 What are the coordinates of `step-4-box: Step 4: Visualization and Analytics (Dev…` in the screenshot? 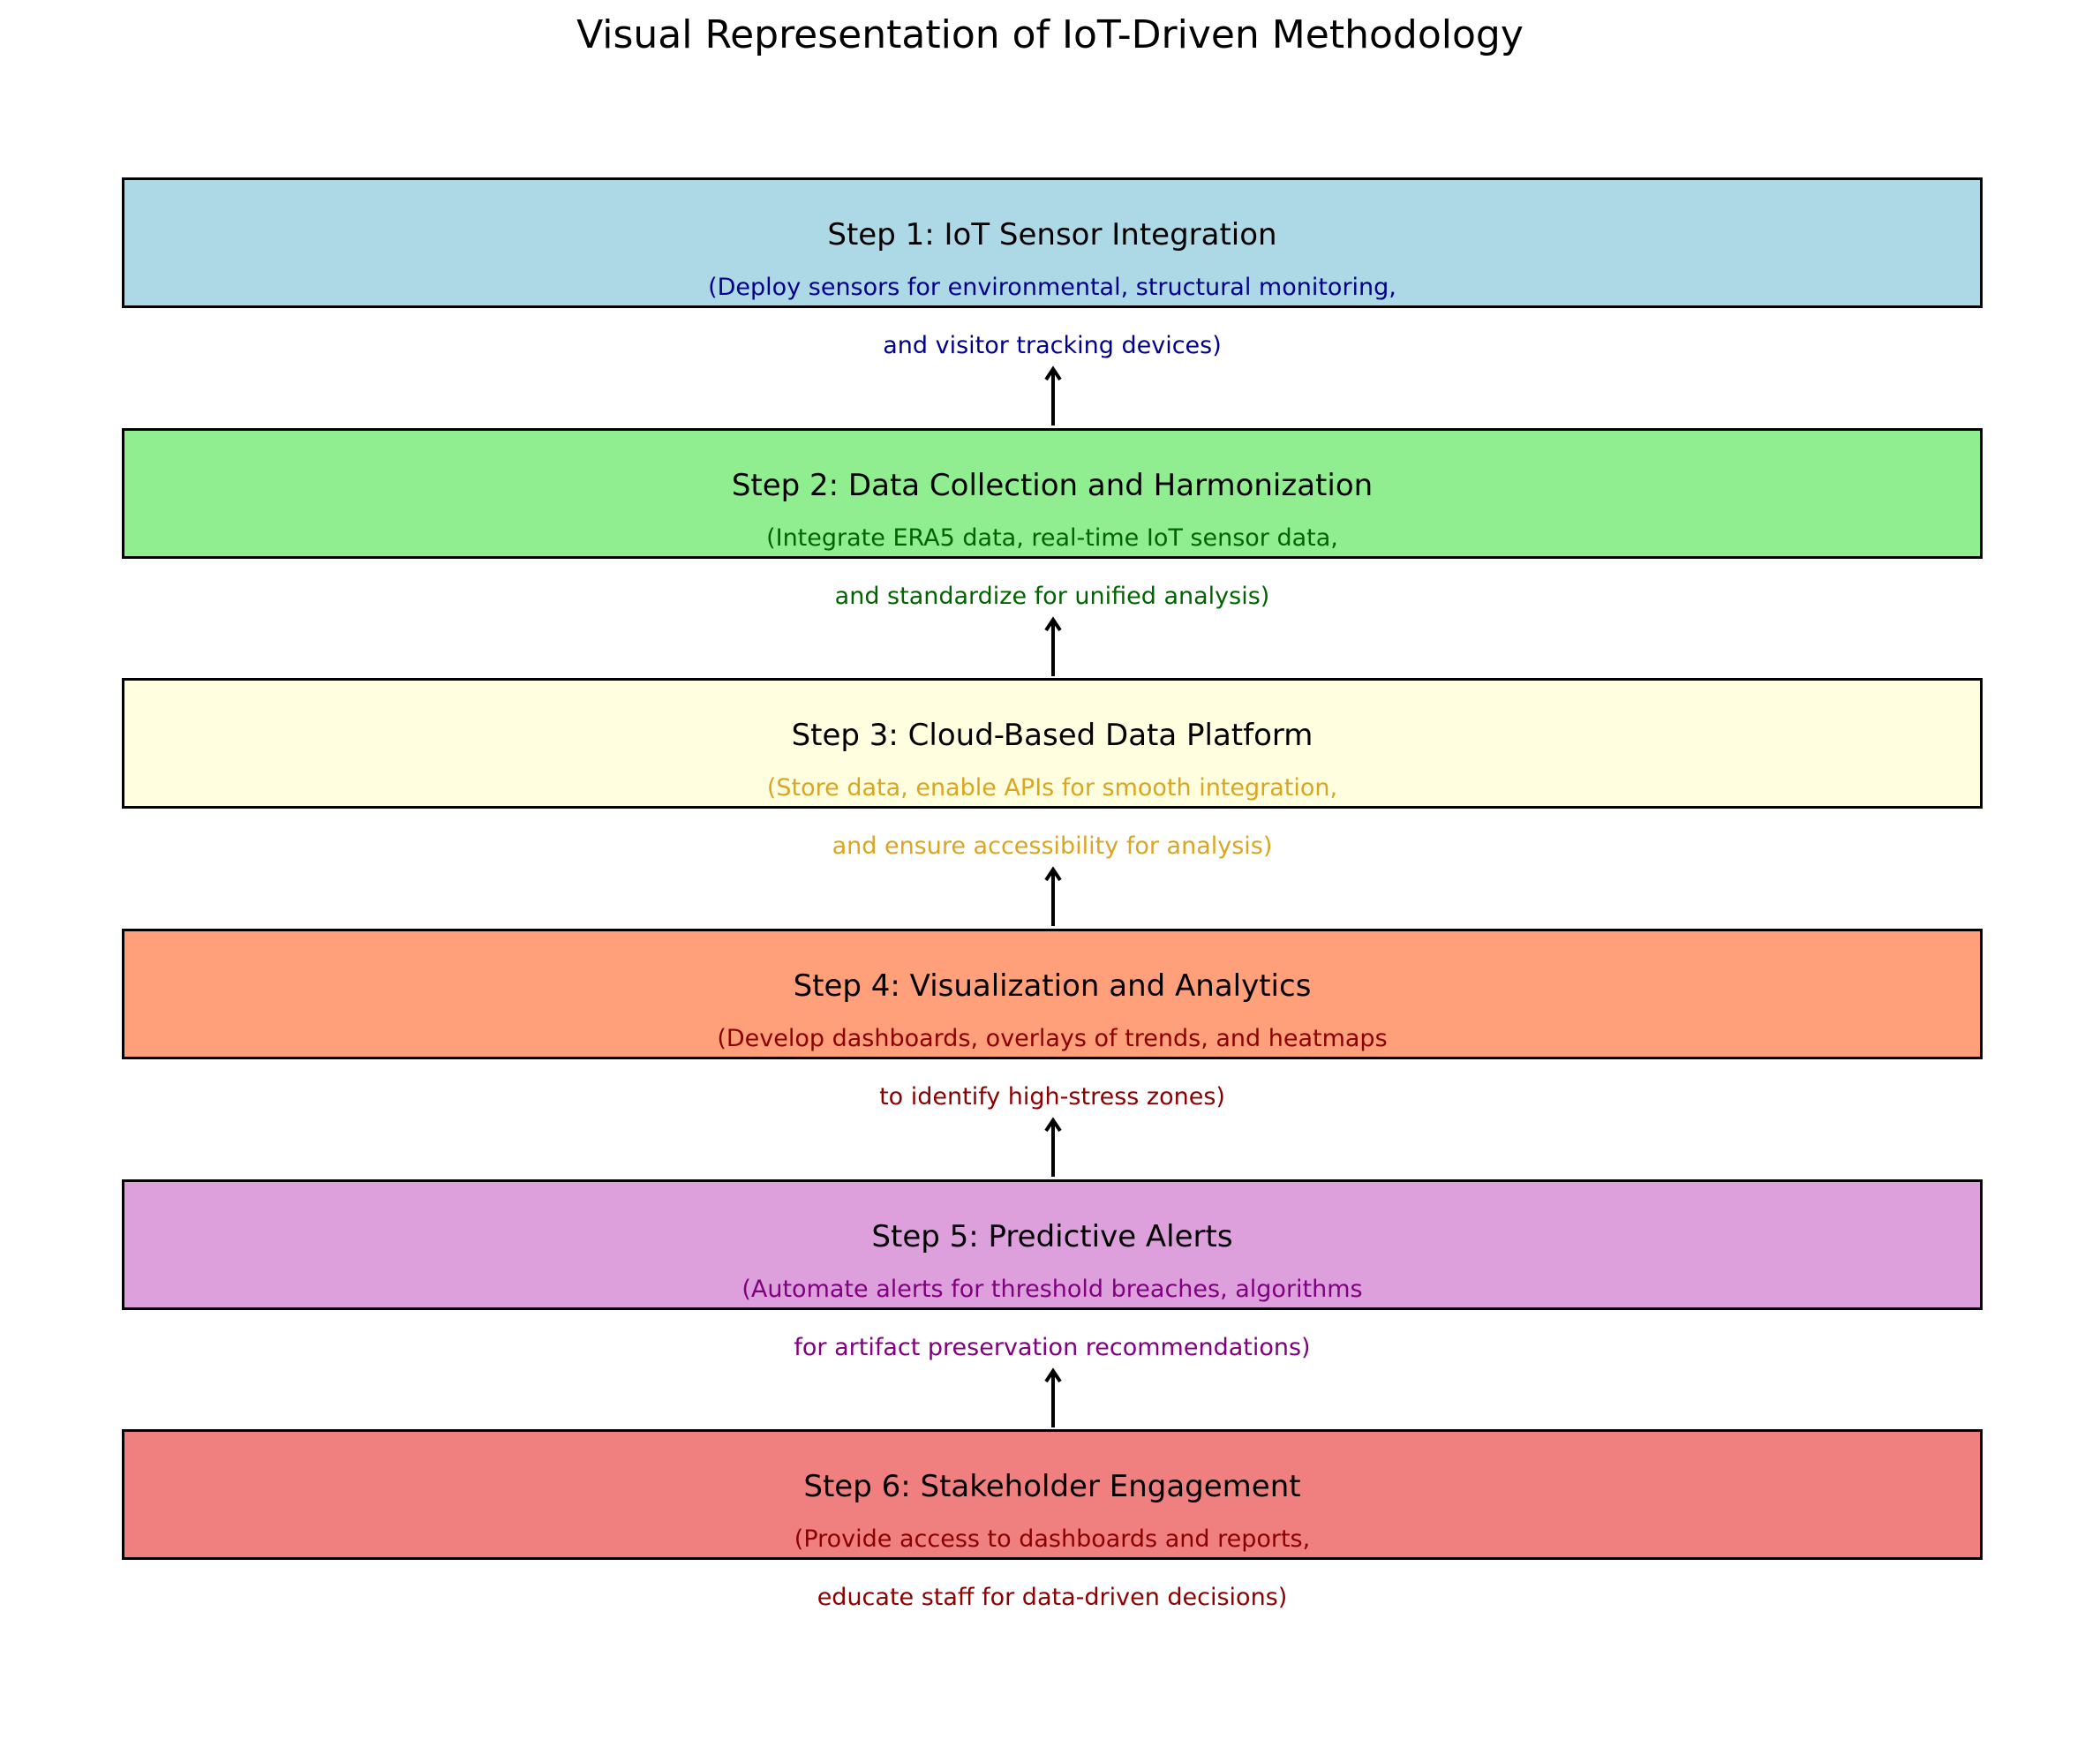 It's located at (1052, 1020).